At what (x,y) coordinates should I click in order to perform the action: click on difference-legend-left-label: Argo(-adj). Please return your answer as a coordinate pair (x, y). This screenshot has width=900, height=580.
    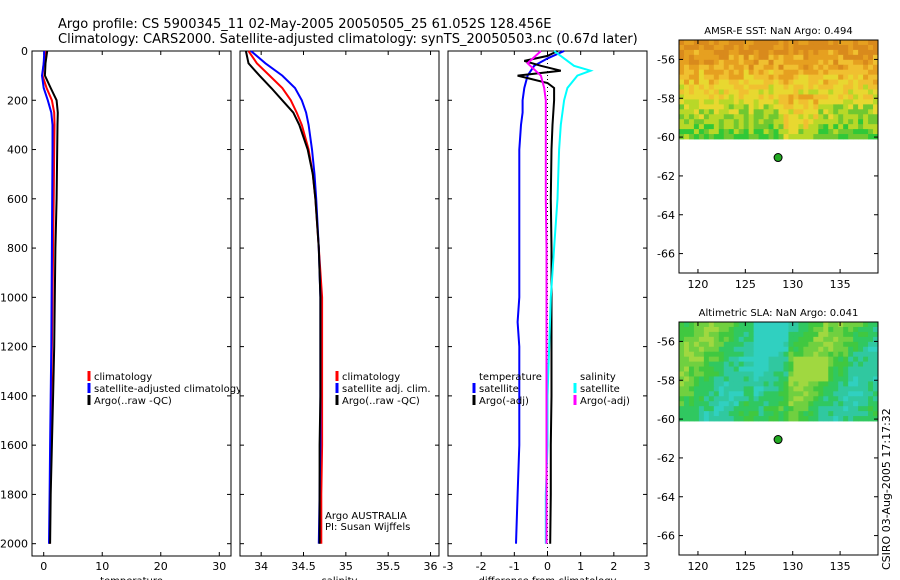
    Looking at the image, I should click on (504, 401).